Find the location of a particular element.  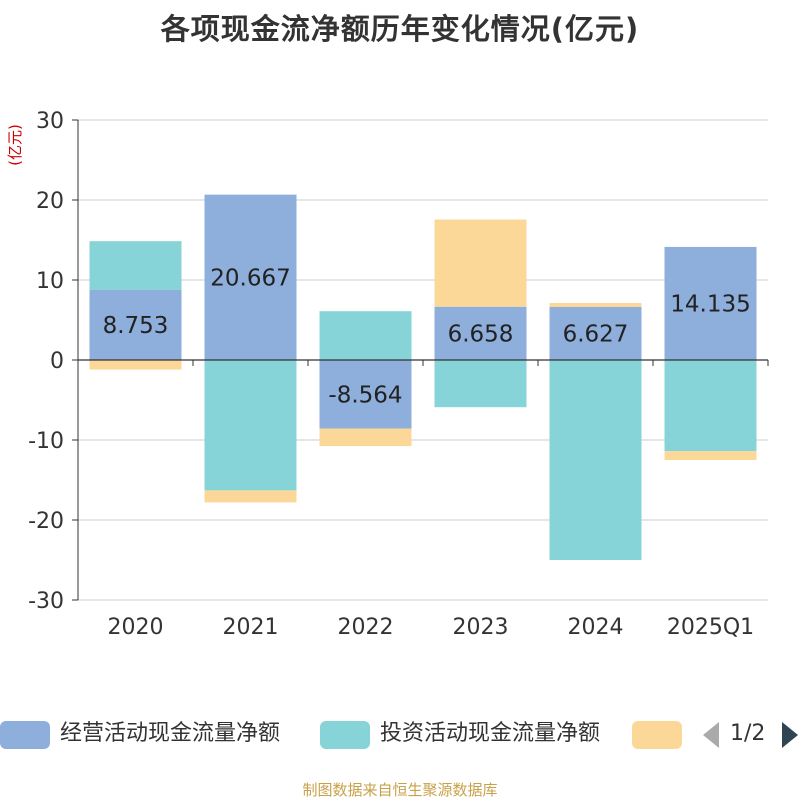

source-note: 制图数据来自恒生聚源数据库 is located at coordinates (400, 790).